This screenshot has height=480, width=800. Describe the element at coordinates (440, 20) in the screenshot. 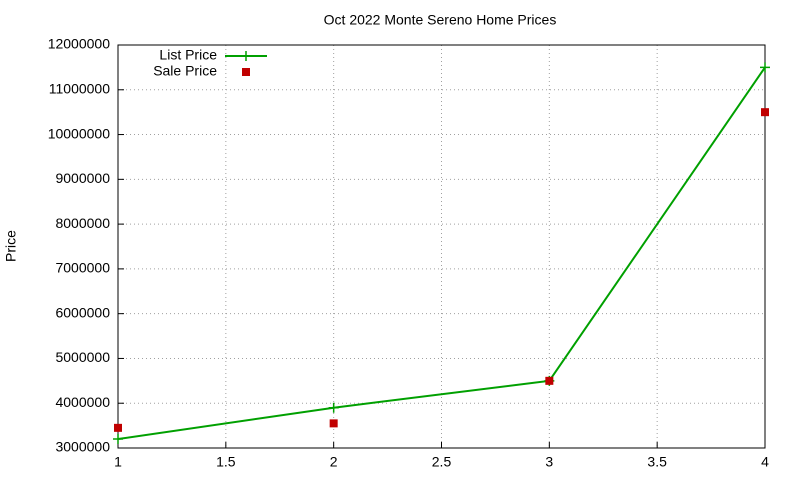

I see `chart-title: Oct 2022 Monte Sereno Home Prices` at that location.